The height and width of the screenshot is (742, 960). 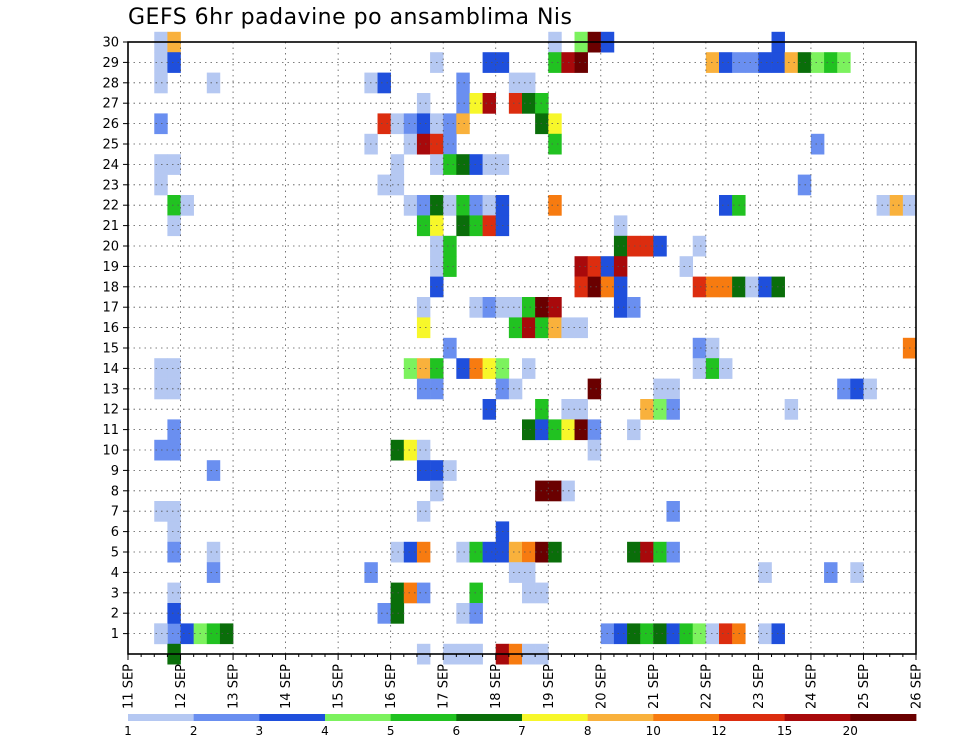 I want to click on y-tick-label: 12, so click(x=110, y=410).